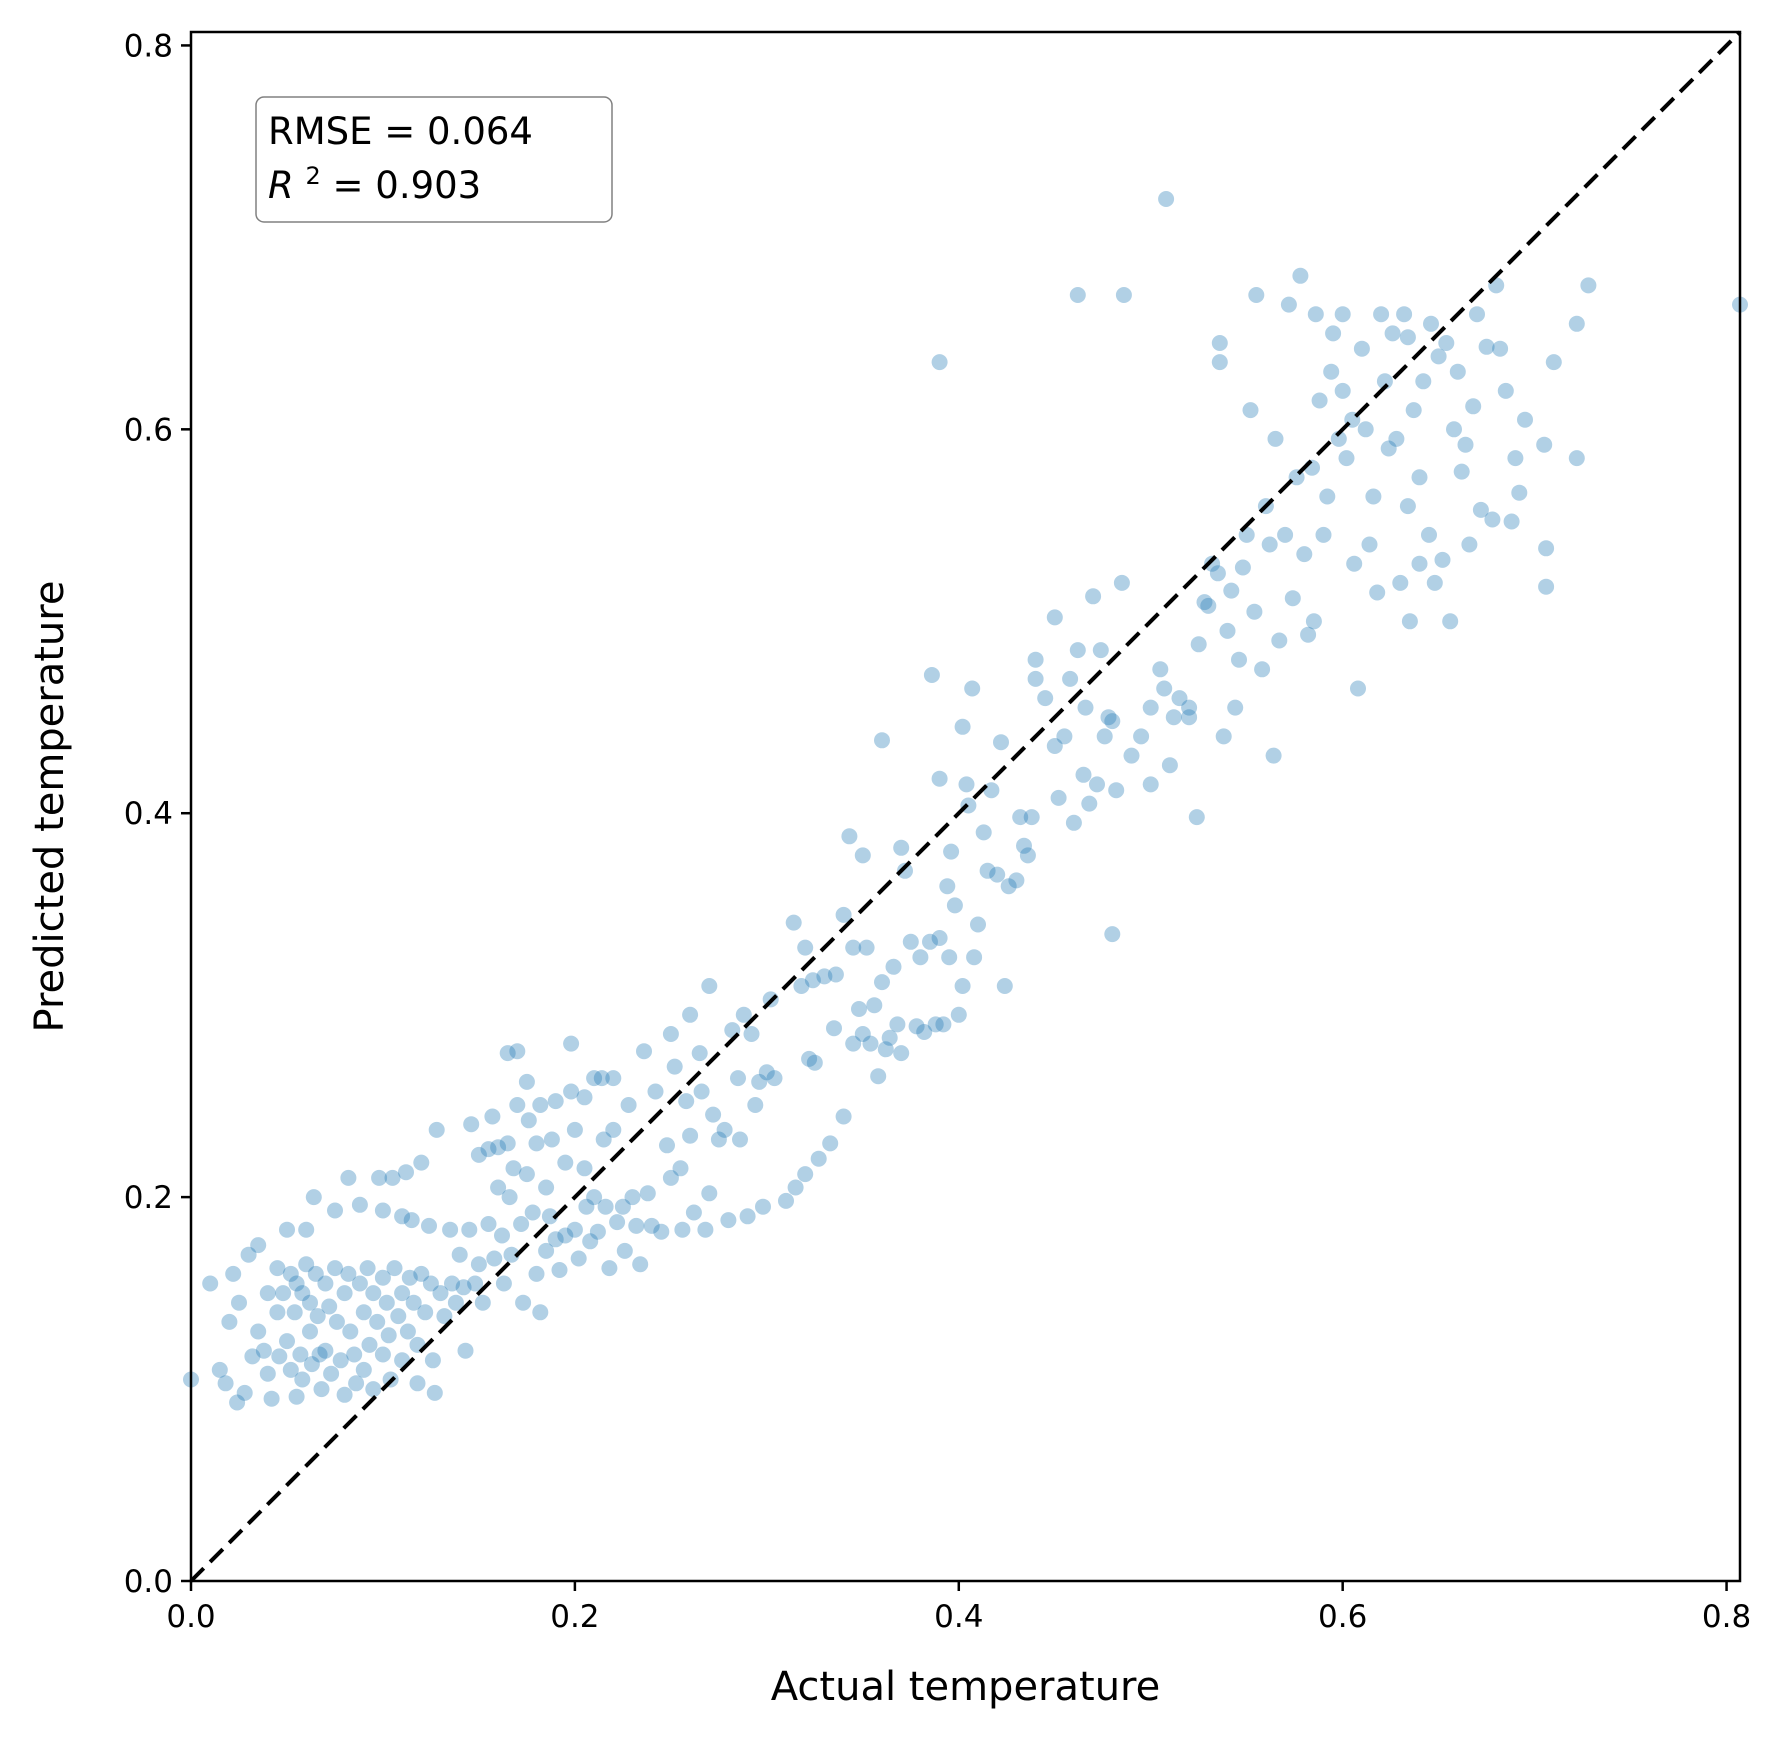  What do you see at coordinates (574, 1617) in the screenshot?
I see `x-tick-label: 0.2` at bounding box center [574, 1617].